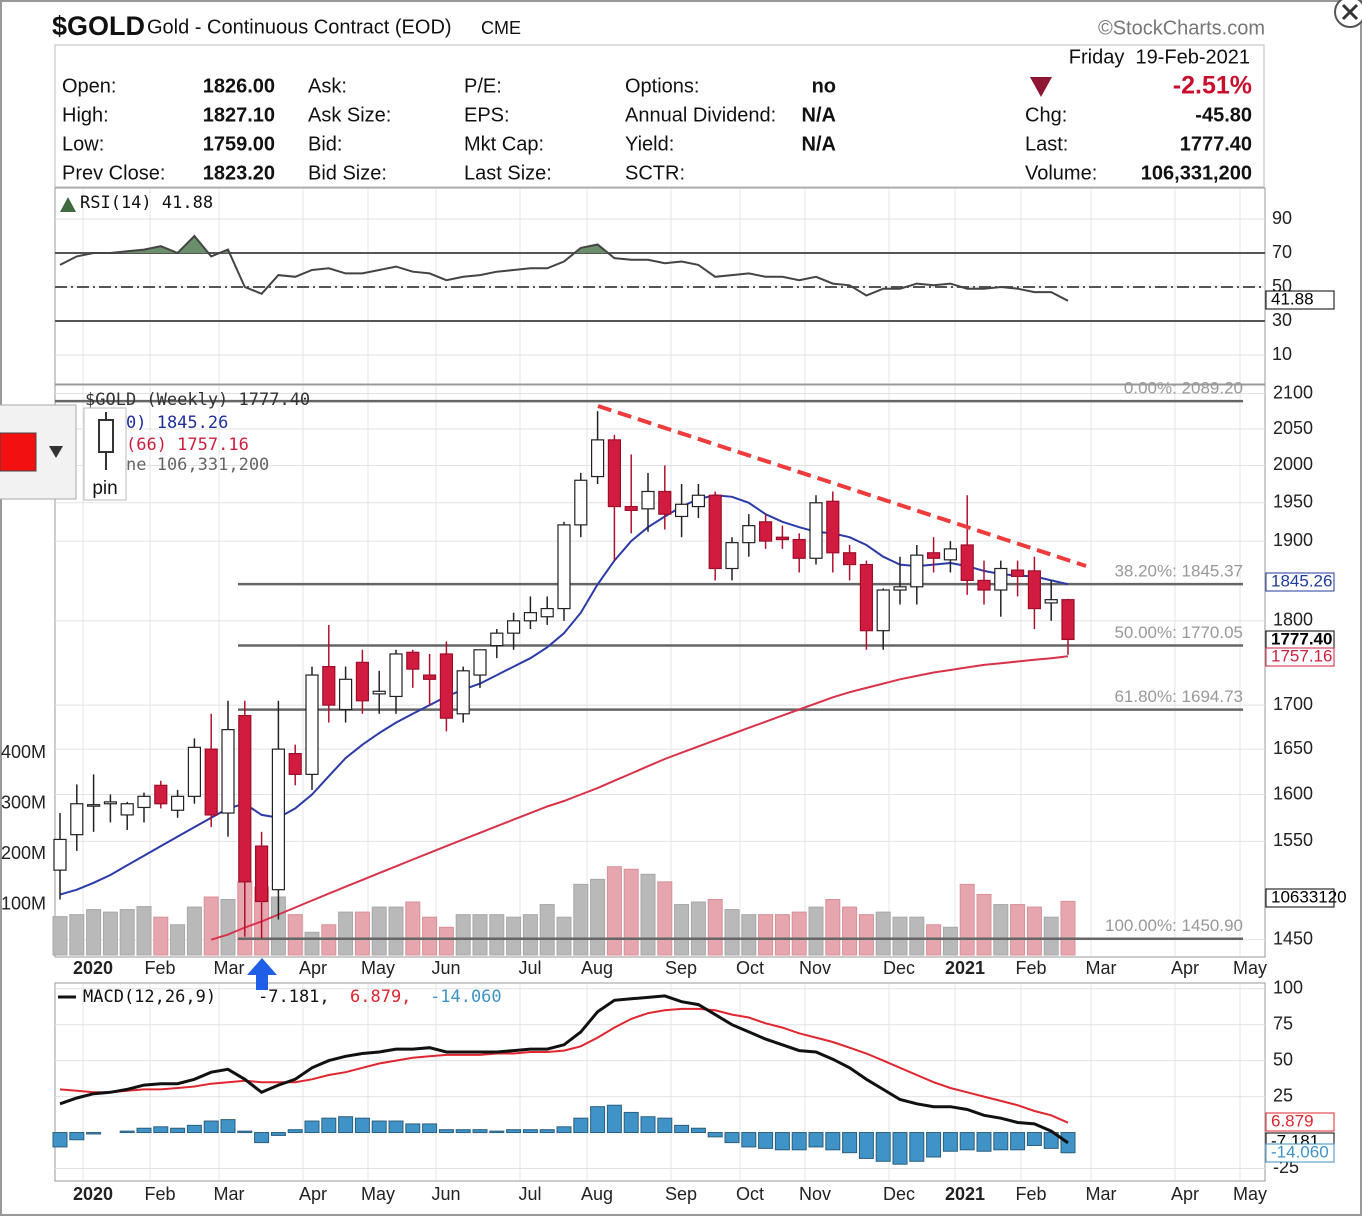  What do you see at coordinates (104, 488) in the screenshot?
I see `pin-label: pin` at bounding box center [104, 488].